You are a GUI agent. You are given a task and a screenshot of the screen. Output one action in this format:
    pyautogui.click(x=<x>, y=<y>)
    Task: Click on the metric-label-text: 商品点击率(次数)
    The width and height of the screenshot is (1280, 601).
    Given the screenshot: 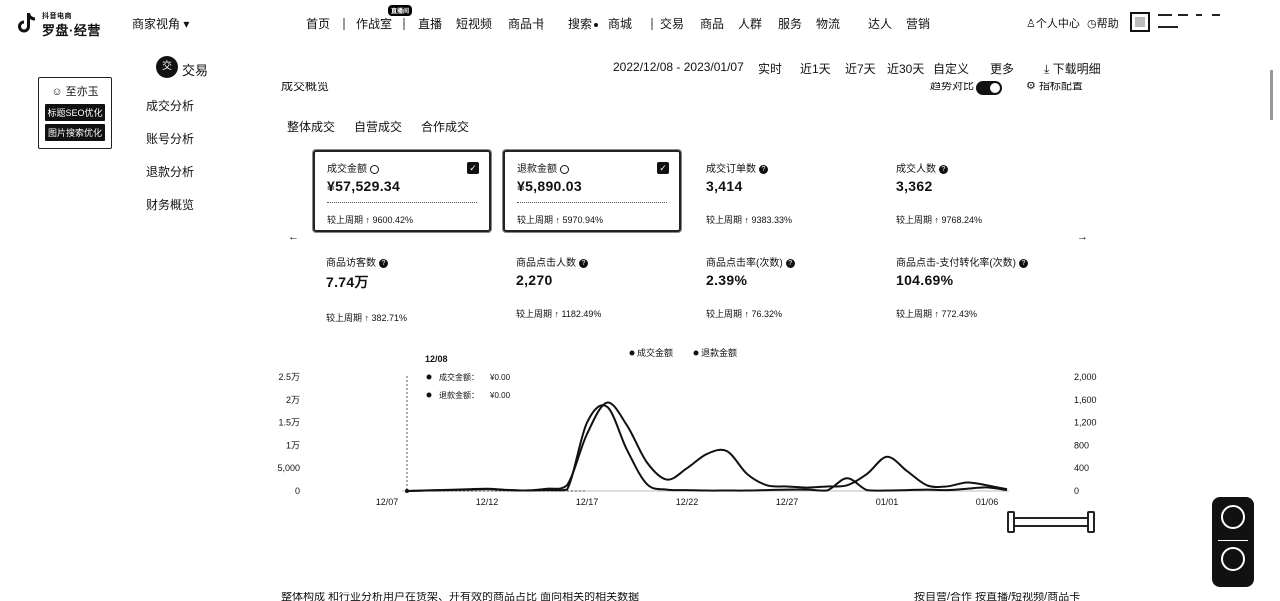 What is the action you would take?
    pyautogui.click(x=744, y=263)
    